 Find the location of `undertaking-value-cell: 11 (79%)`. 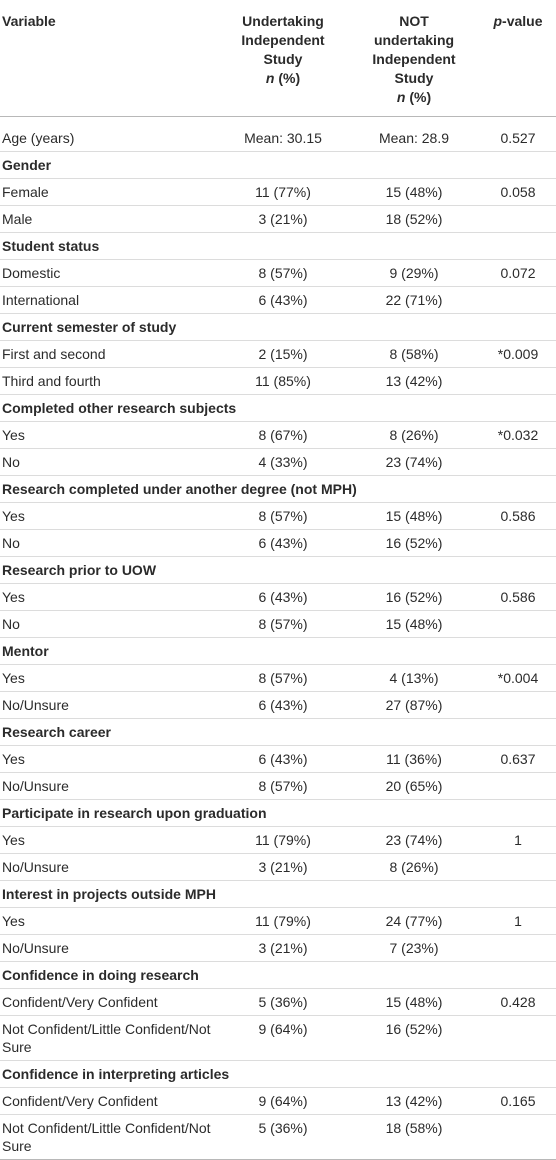

undertaking-value-cell: 11 (79%) is located at coordinates (283, 840).